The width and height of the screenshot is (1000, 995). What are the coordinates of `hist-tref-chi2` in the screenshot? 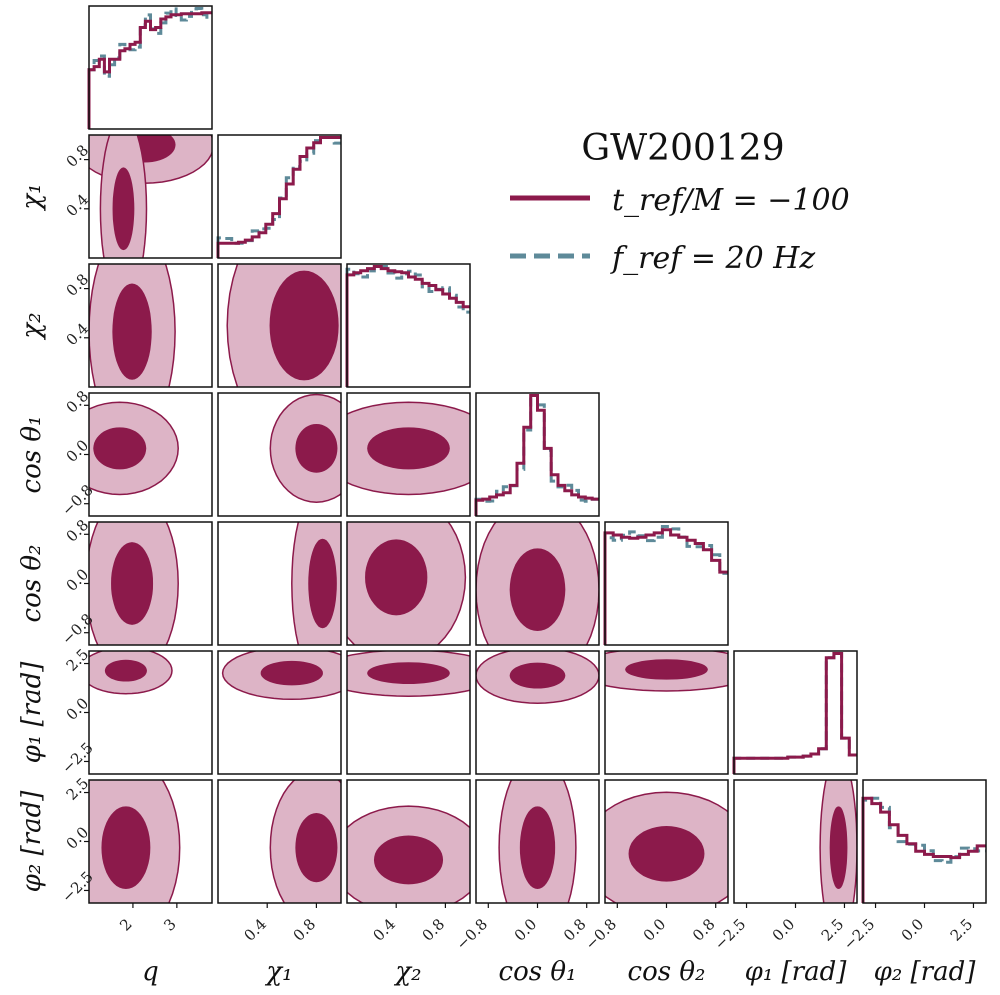 It's located at (407, 326).